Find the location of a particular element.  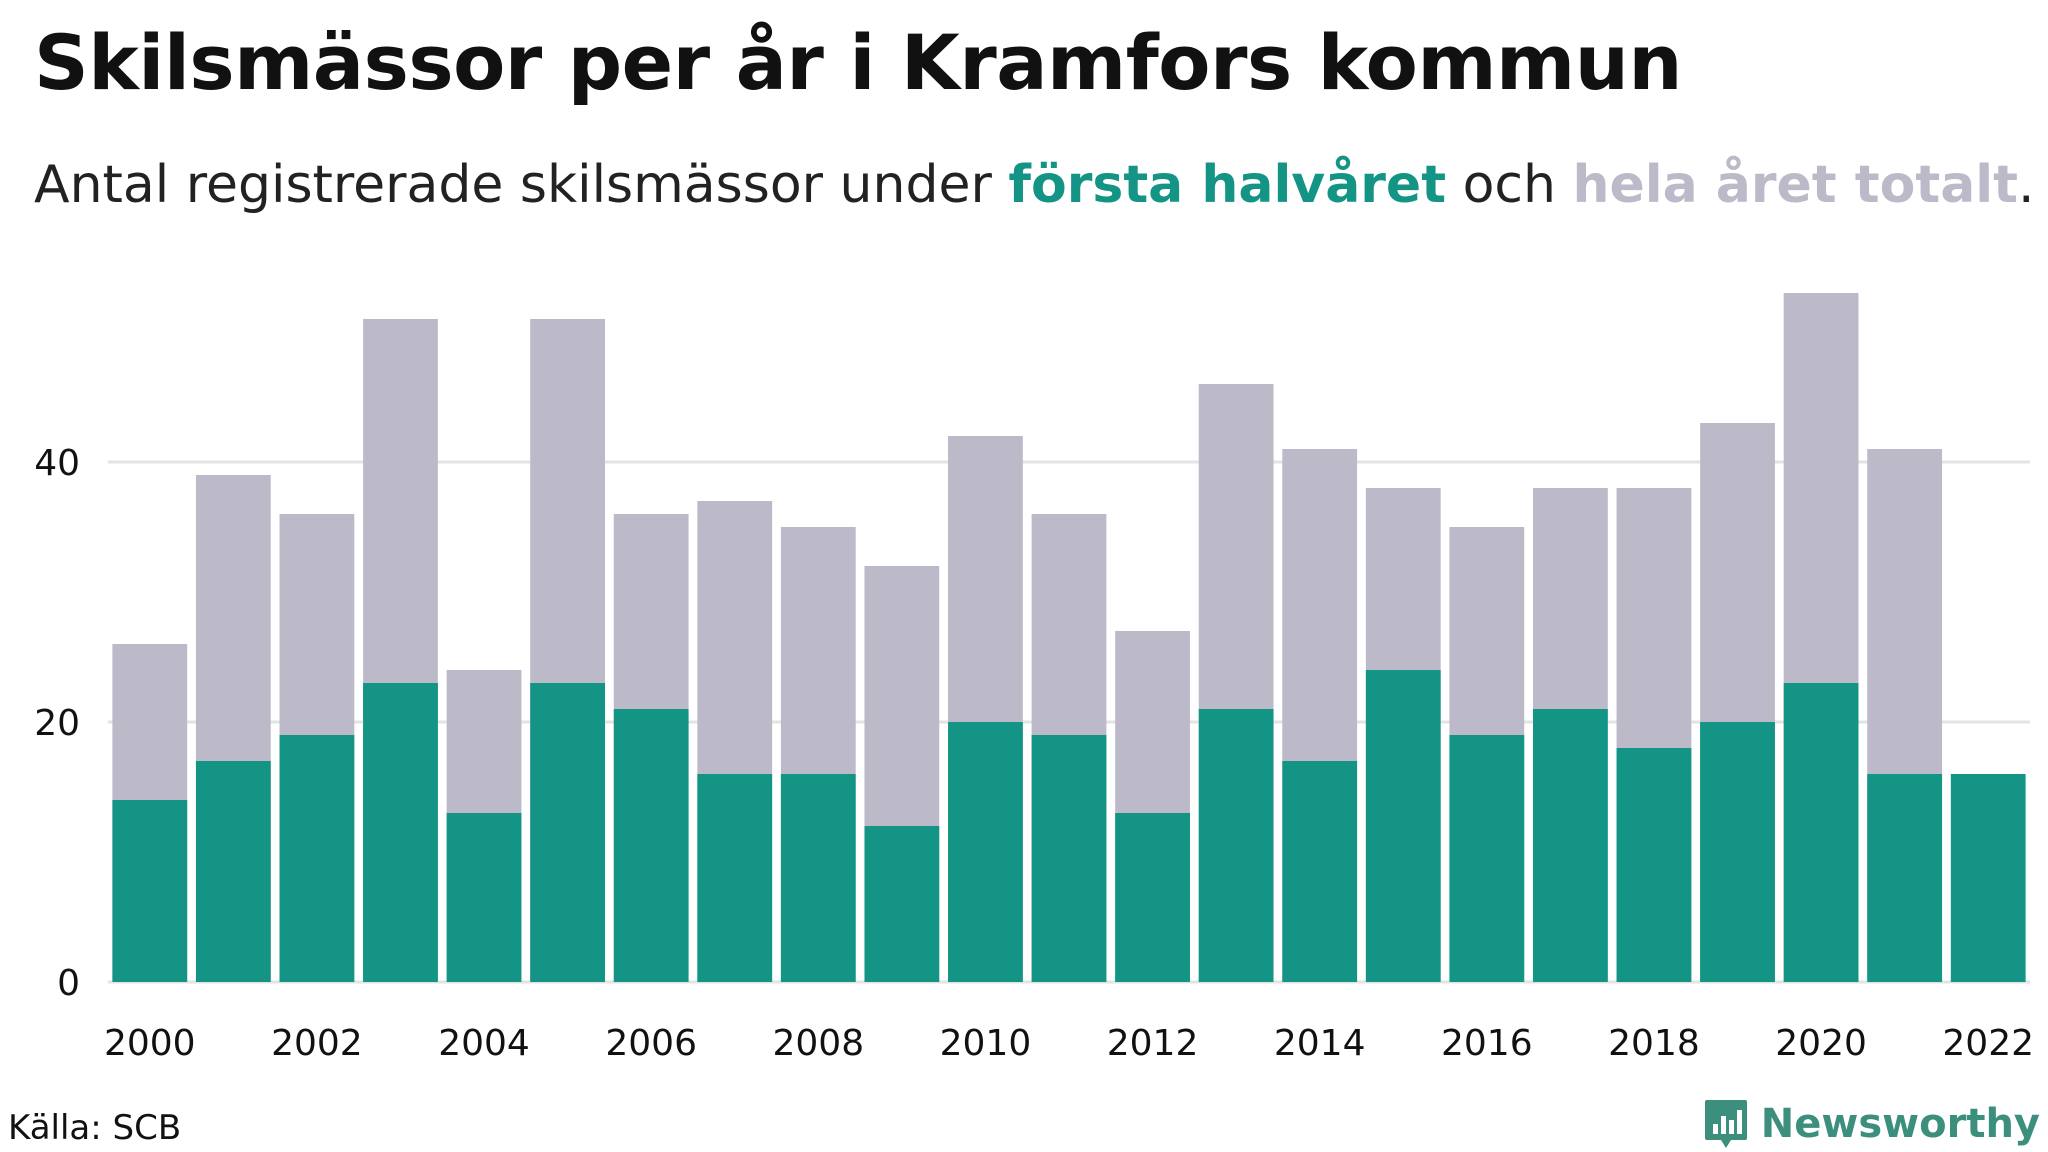

source-note: Källa: SCB is located at coordinates (95, 1128).